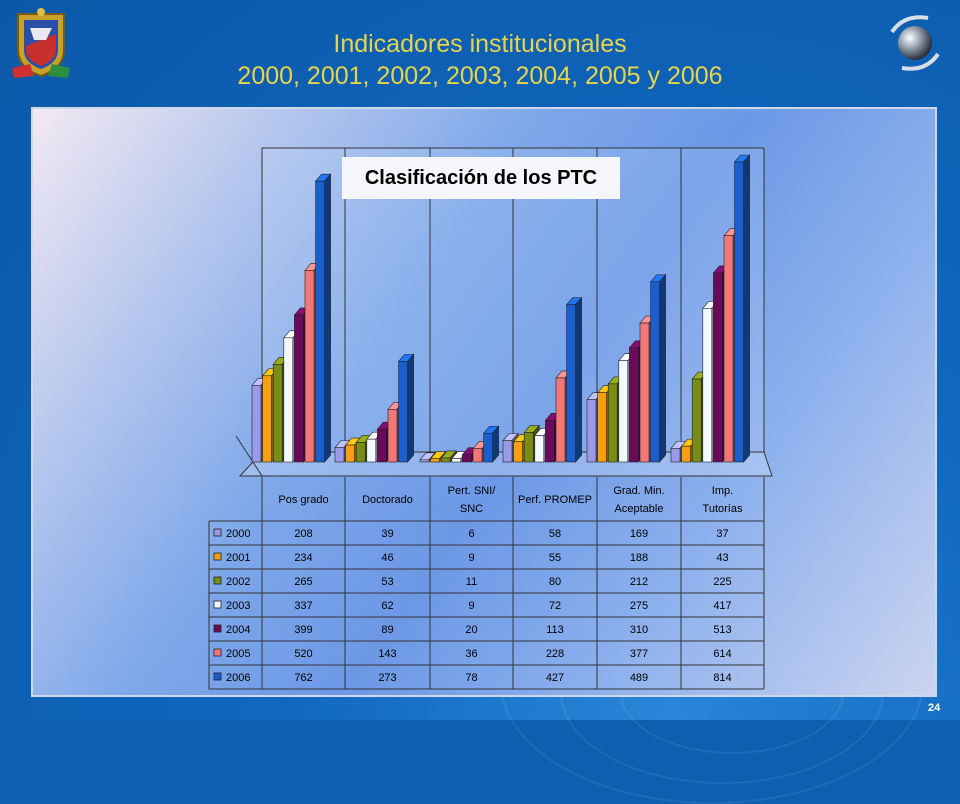 The height and width of the screenshot is (804, 960). Describe the element at coordinates (722, 654) in the screenshot. I see `data-value: 614` at that location.